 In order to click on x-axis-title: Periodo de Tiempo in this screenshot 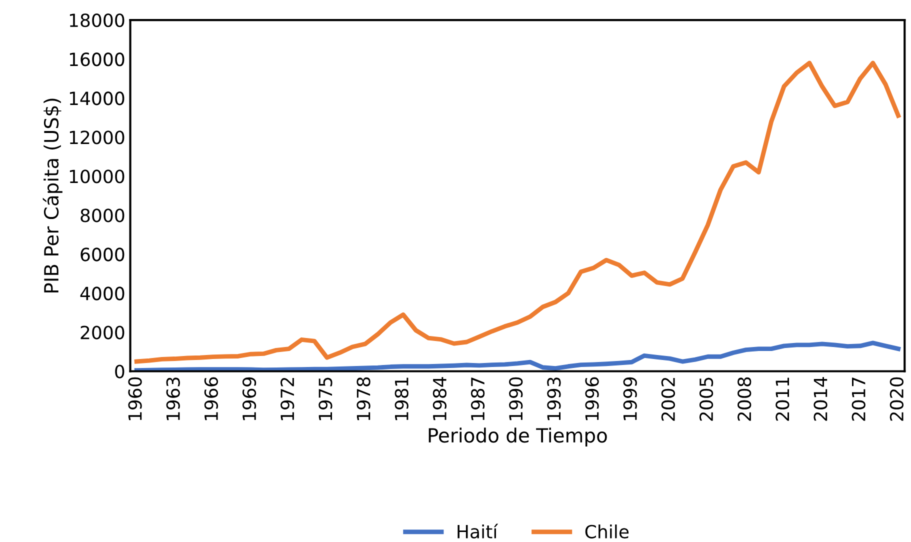, I will do `click(517, 437)`.